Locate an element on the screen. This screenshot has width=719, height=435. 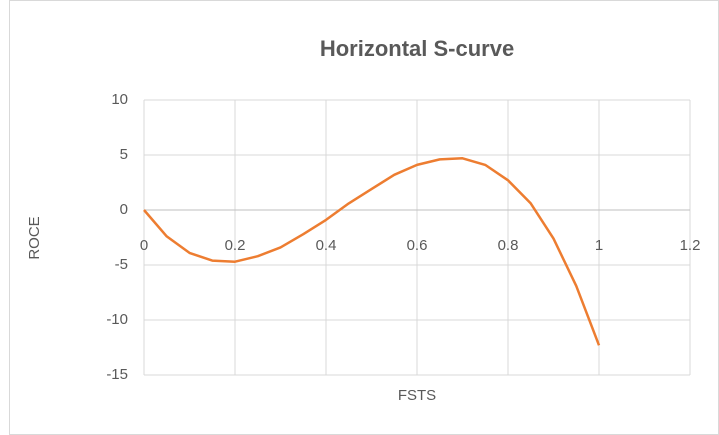
x-tick-label: 0.8 is located at coordinates (508, 245).